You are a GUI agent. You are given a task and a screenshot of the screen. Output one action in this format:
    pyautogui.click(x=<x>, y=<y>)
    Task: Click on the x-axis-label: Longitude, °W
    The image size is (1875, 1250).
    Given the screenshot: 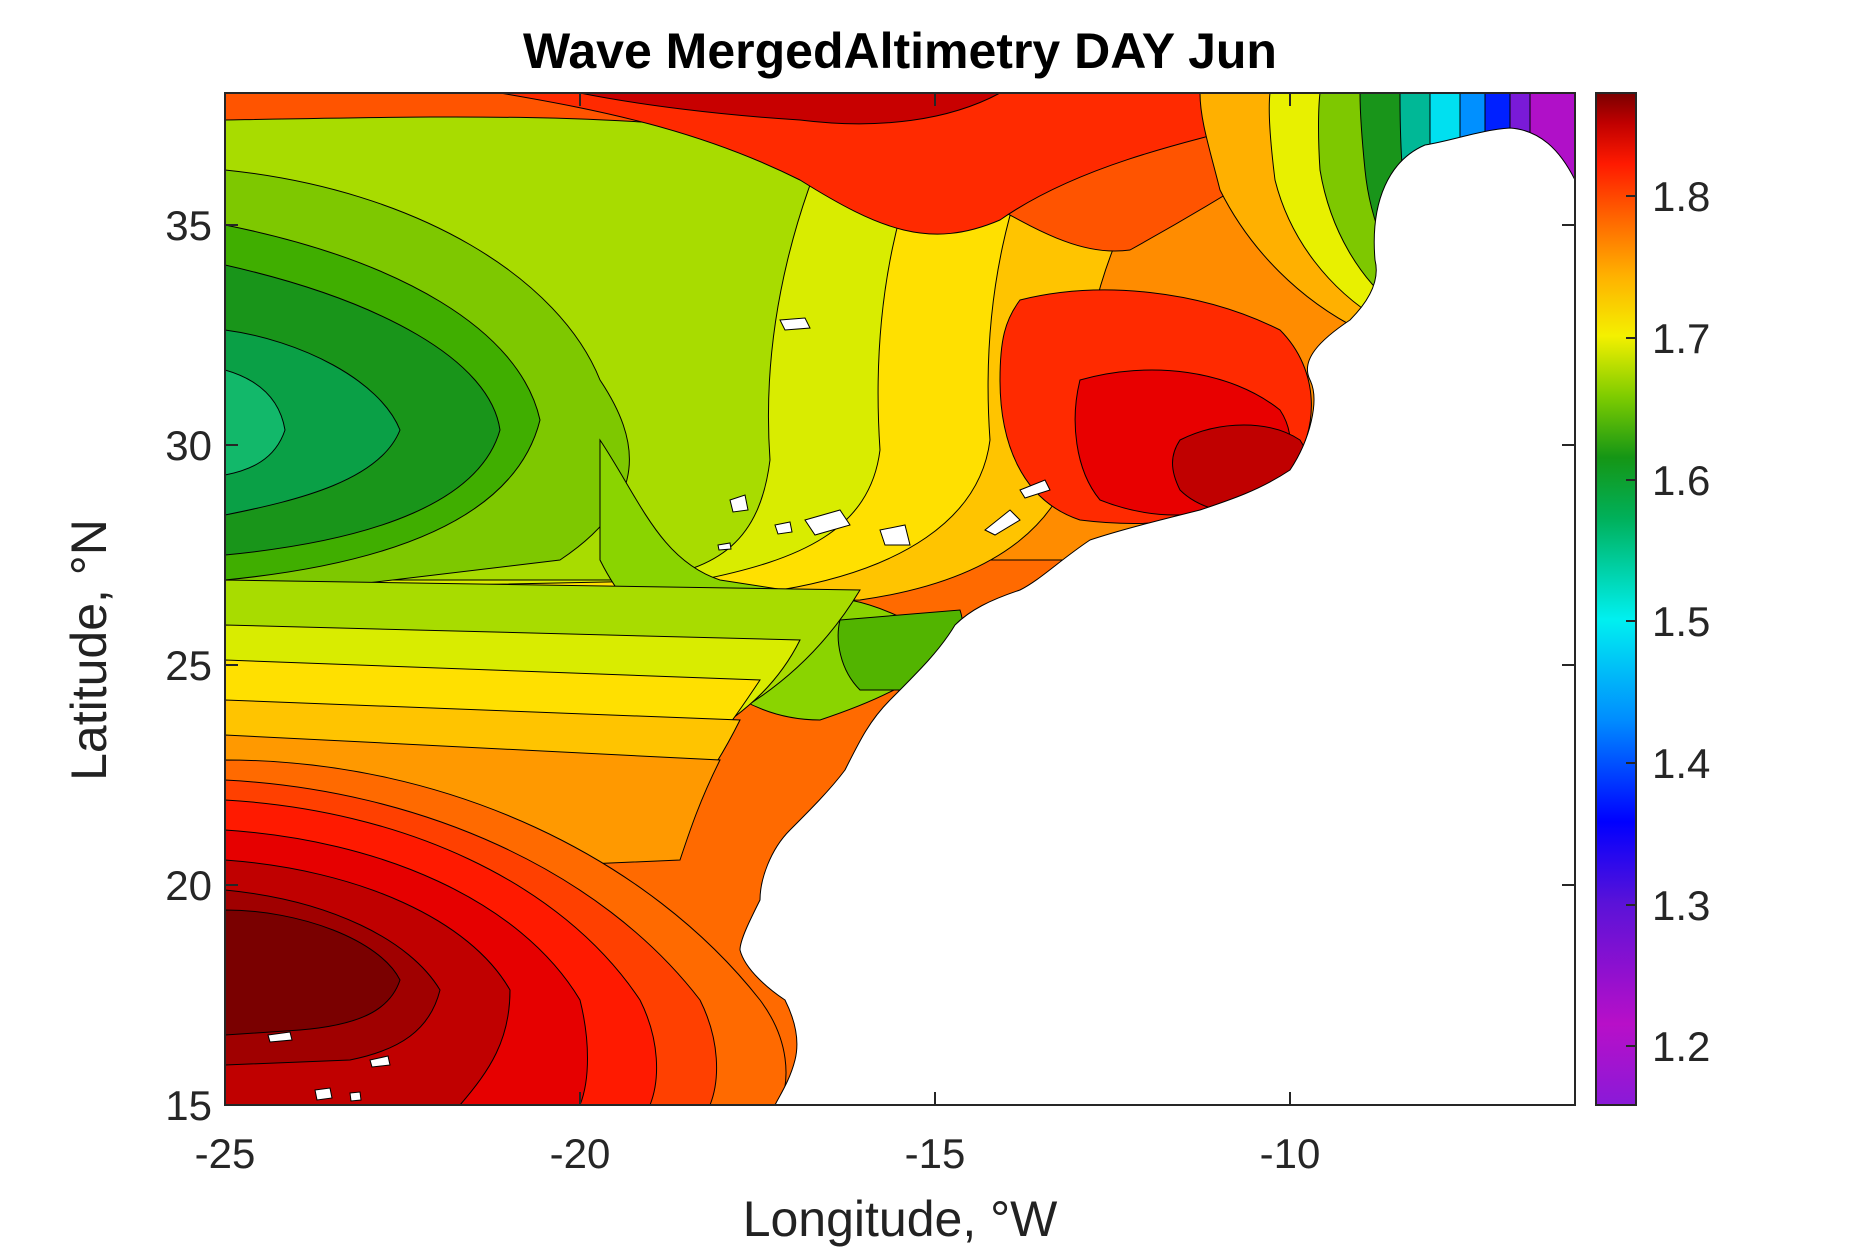 What is the action you would take?
    pyautogui.click(x=900, y=1219)
    